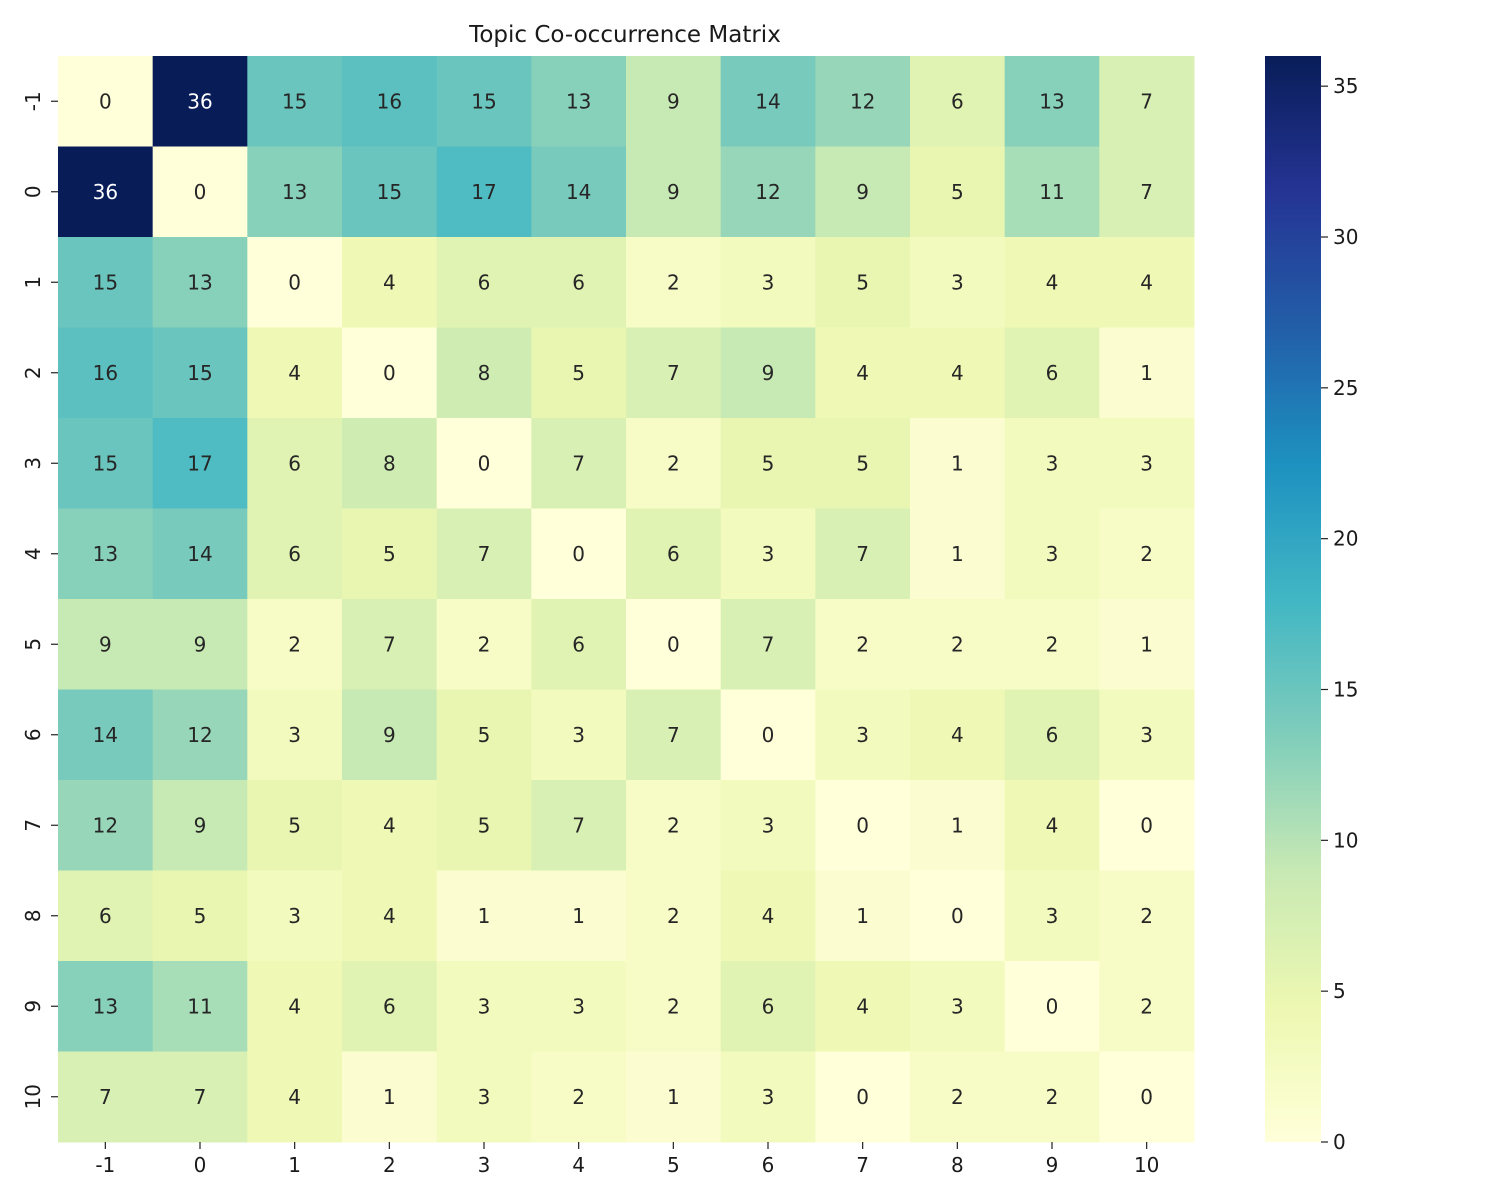  I want to click on y-axis: -1 0 1 2 3 4 5 6 7 8 9 10, so click(39, 600).